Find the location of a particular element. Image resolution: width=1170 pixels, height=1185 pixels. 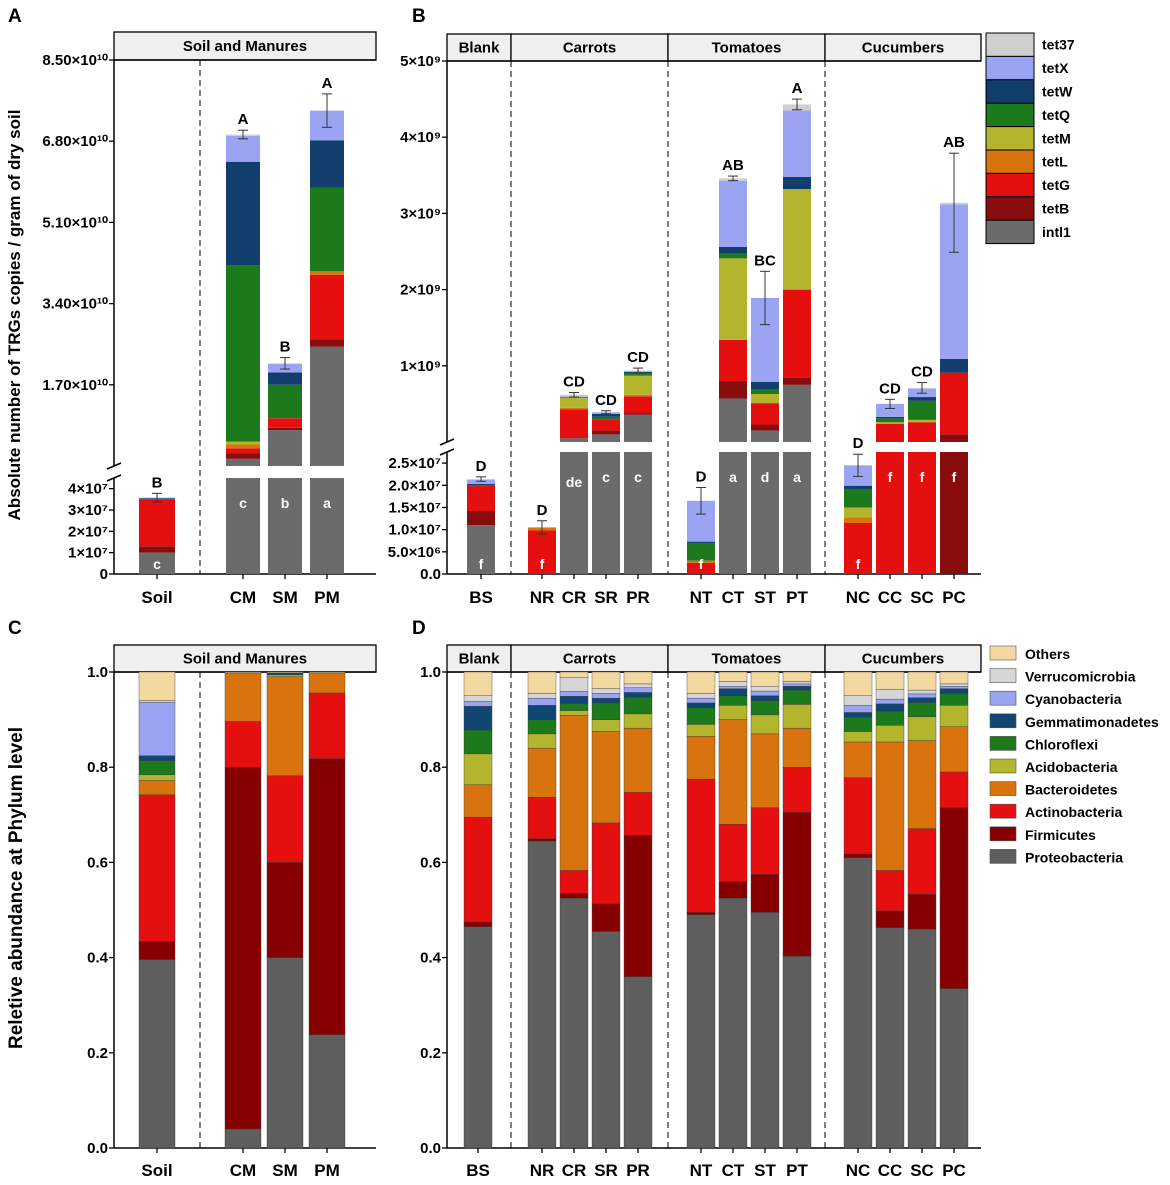

panel-d-bar-ct-firmicutes is located at coordinates (733, 890).